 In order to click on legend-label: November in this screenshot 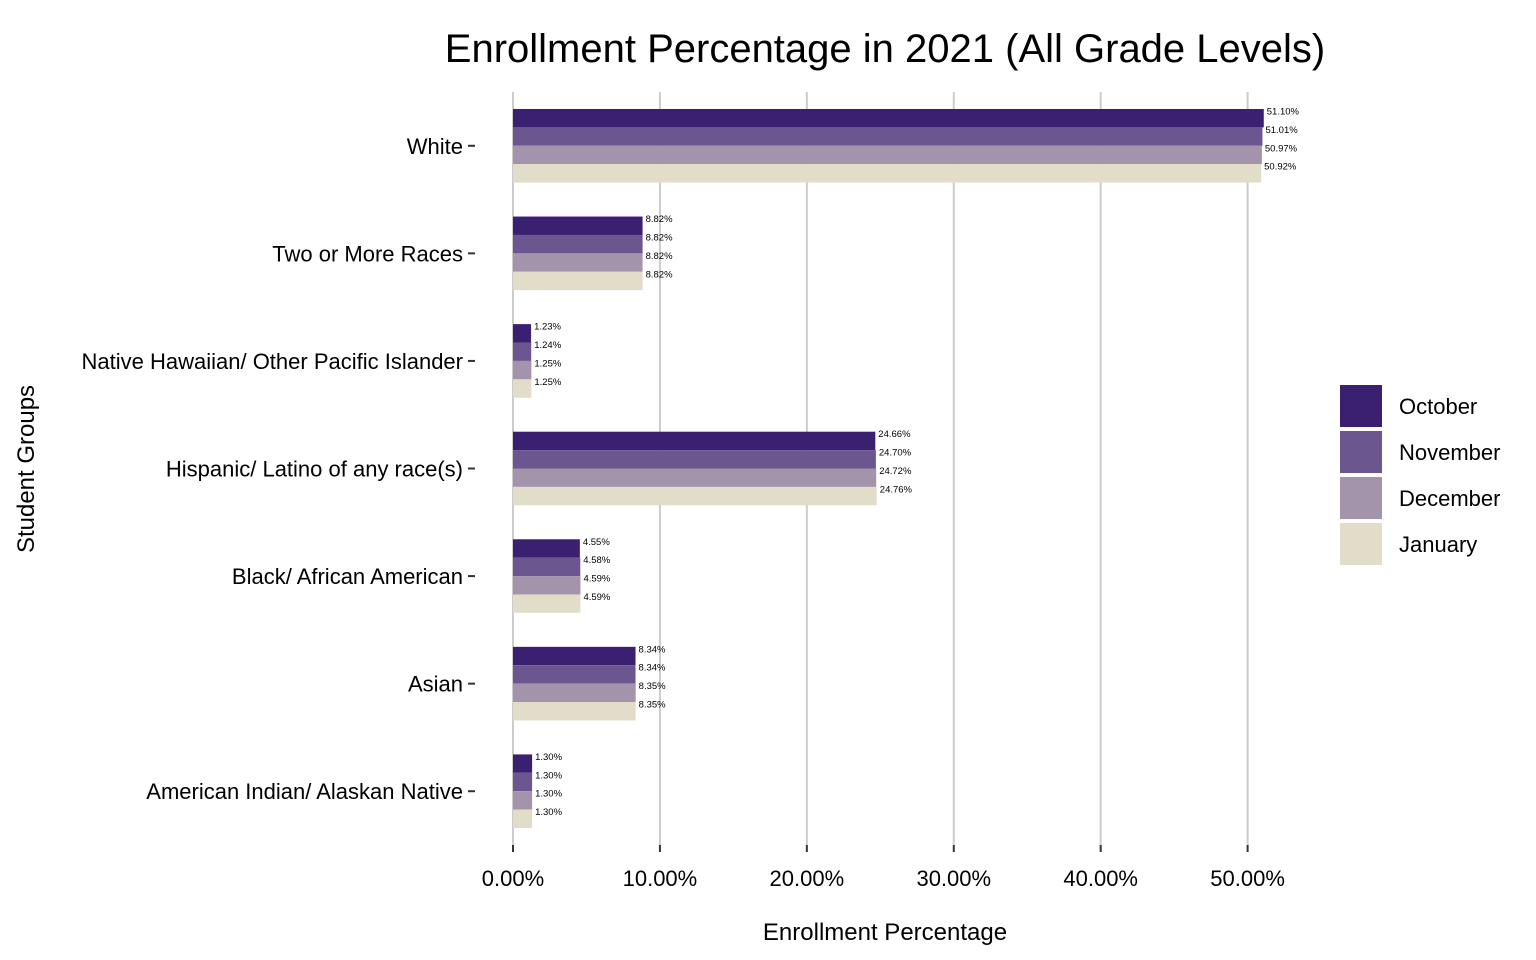, I will do `click(1449, 452)`.